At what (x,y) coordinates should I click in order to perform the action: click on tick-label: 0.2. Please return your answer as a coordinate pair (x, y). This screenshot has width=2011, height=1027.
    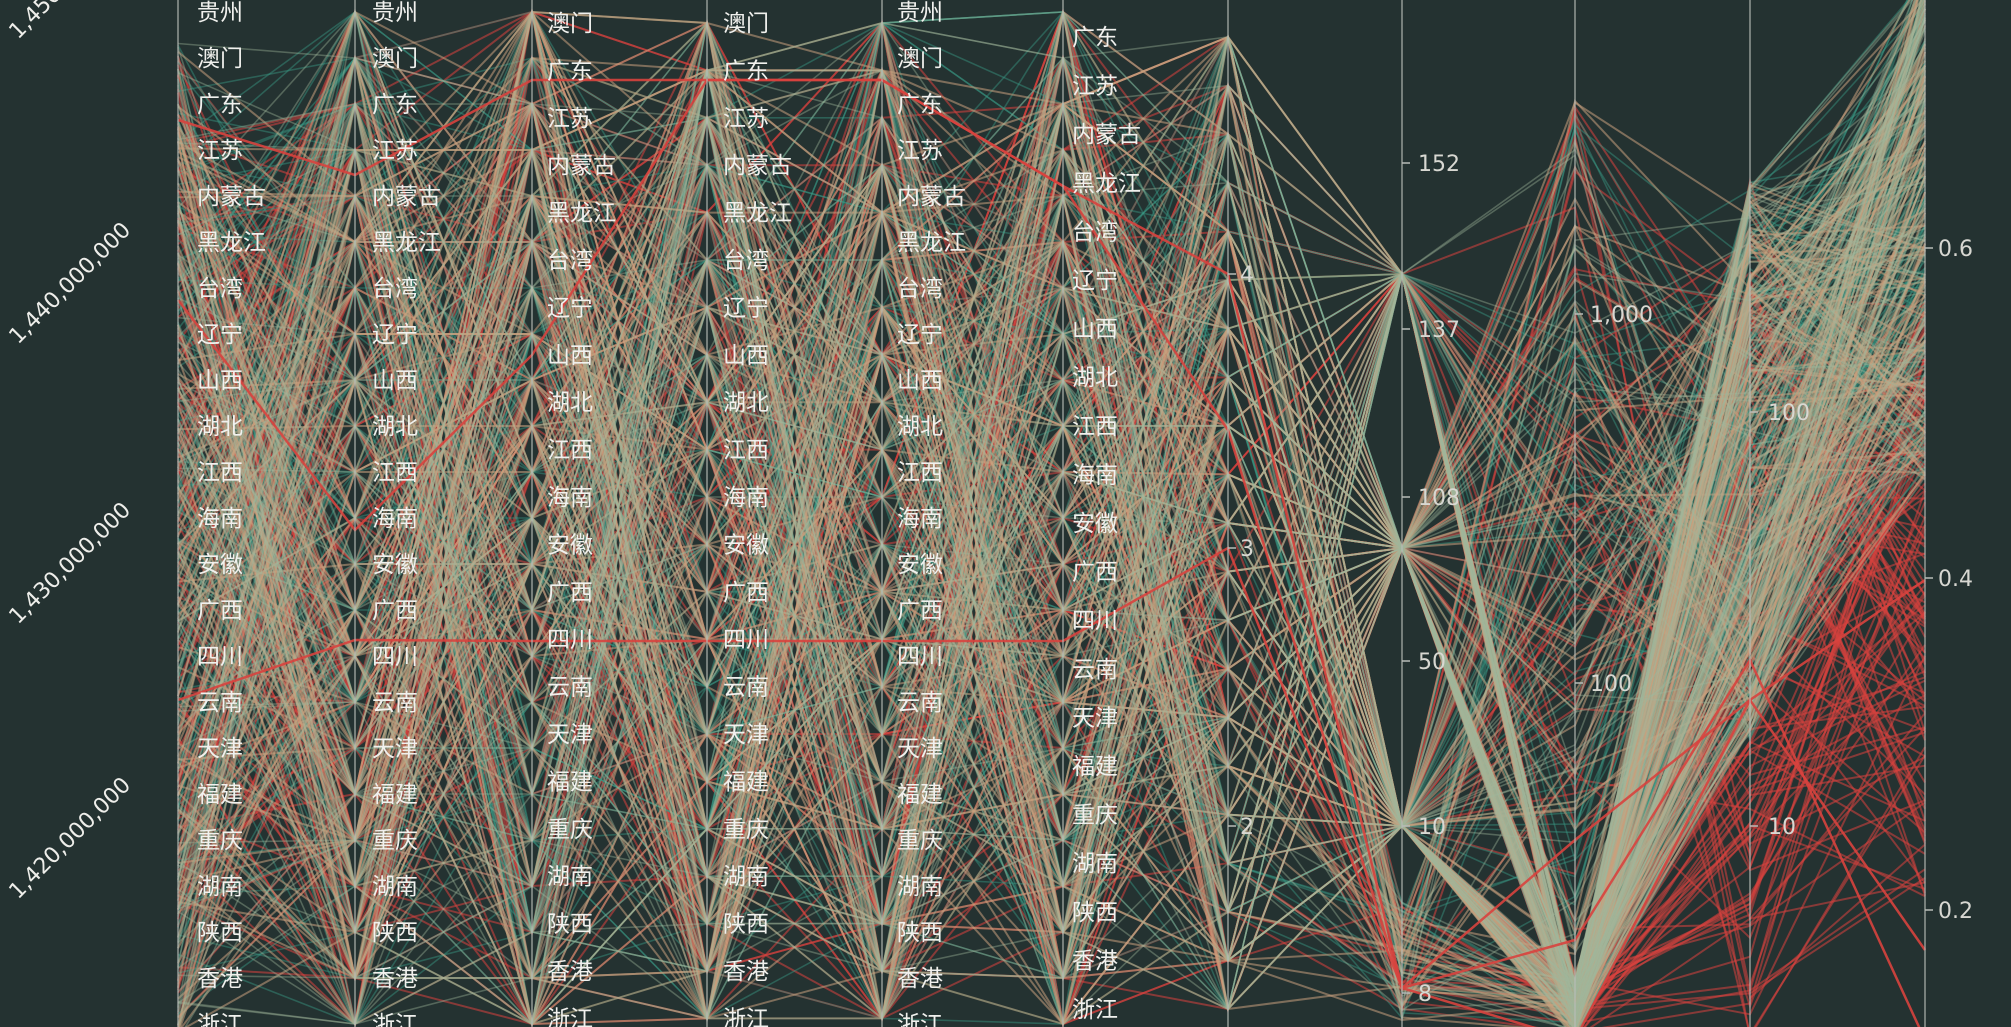
    Looking at the image, I should click on (1955, 911).